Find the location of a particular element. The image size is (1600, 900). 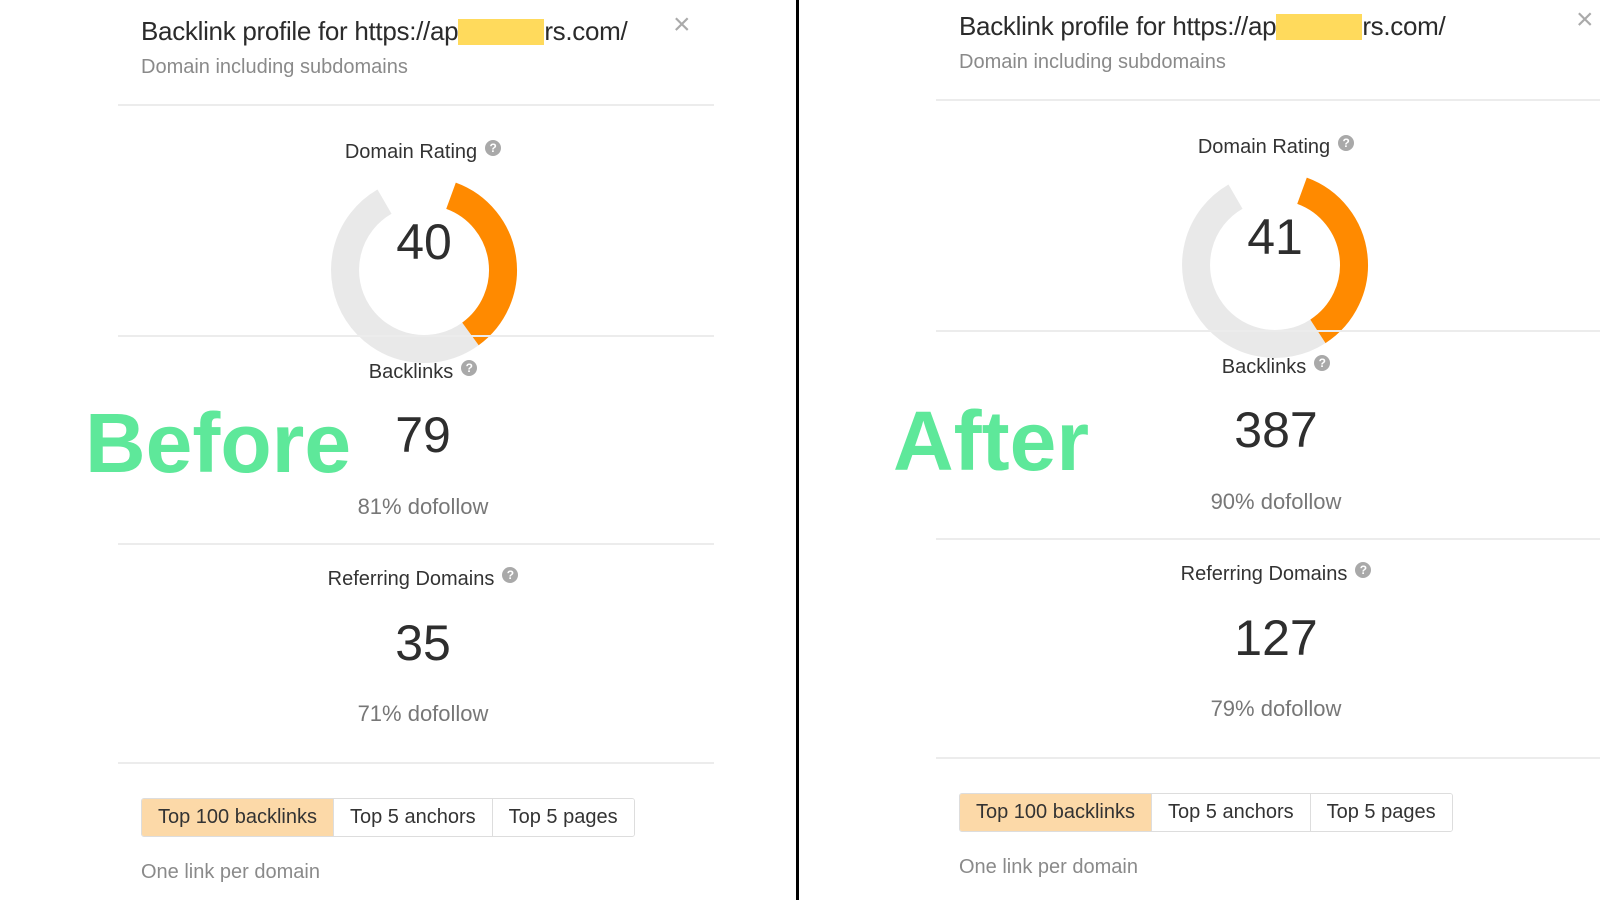

backlinks-value: 79 is located at coordinates (423, 435).